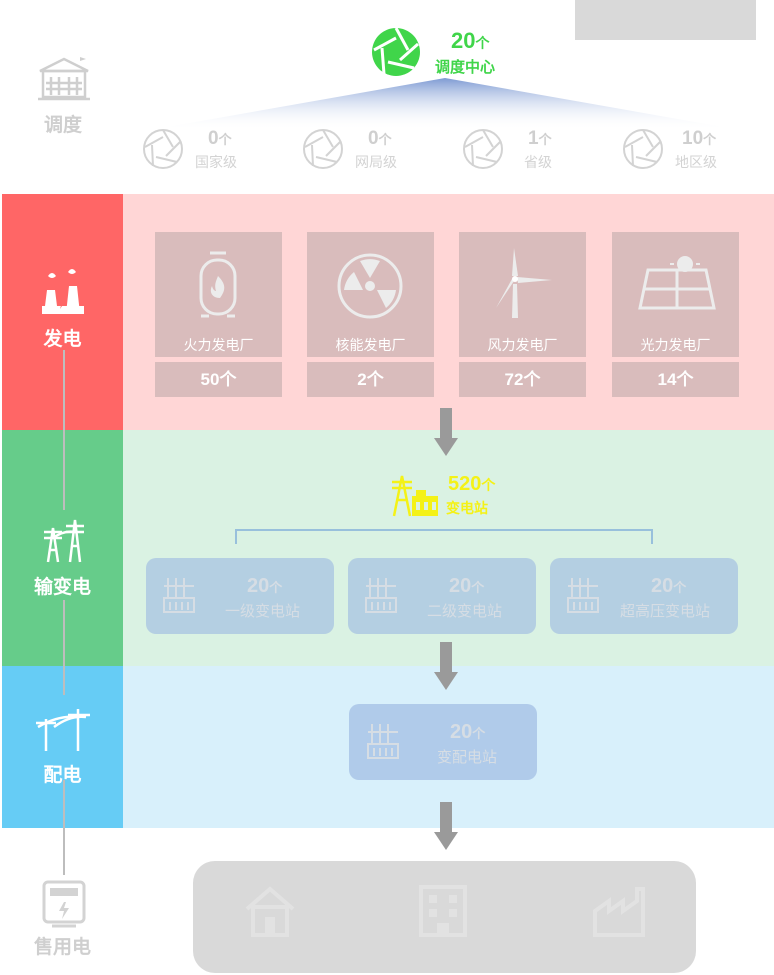  What do you see at coordinates (465, 67) in the screenshot?
I see `dispatch-center-label: 调度中心` at bounding box center [465, 67].